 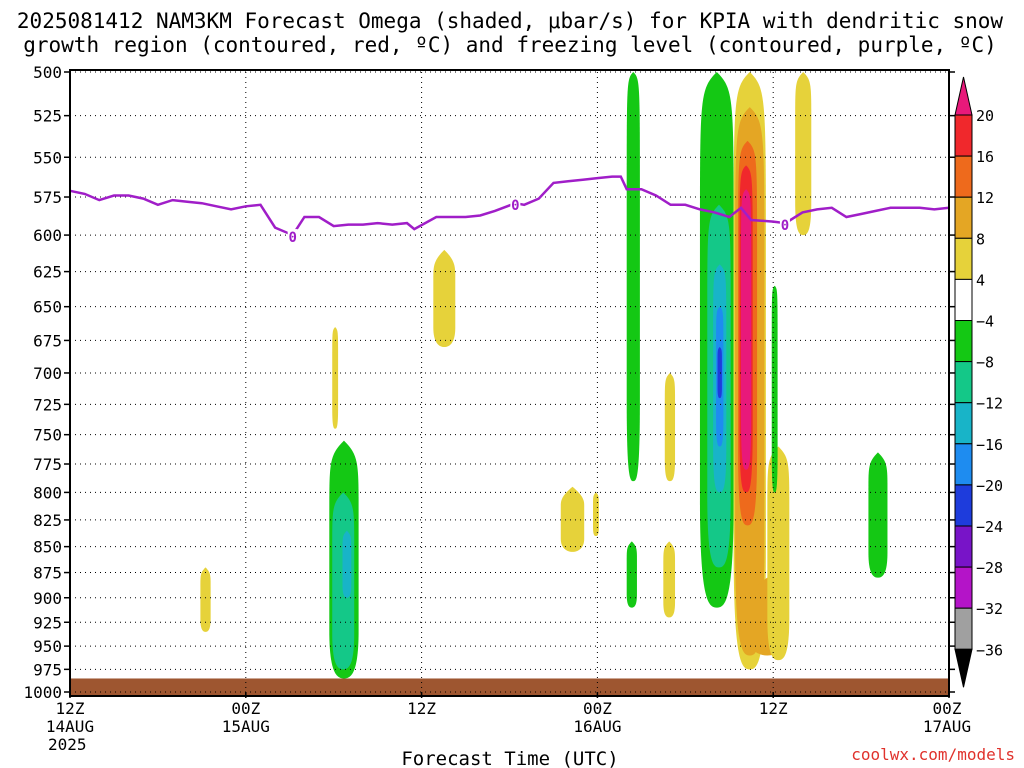 I want to click on colorbar-top-arrow, so click(x=963, y=96).